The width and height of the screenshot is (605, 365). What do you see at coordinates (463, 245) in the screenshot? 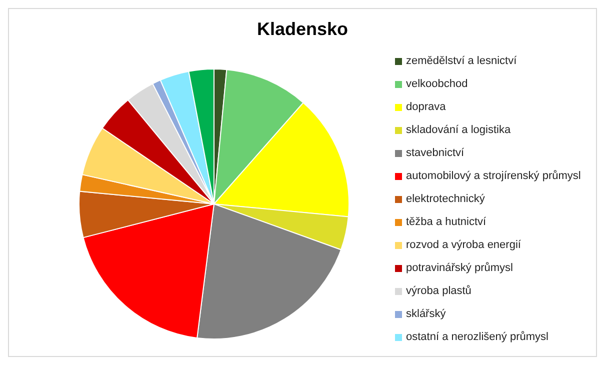
I see `legend-label: rozvod a výroba energií` at bounding box center [463, 245].